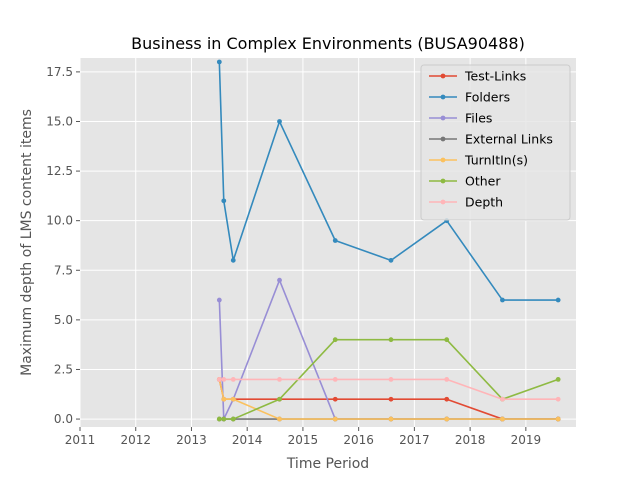  Describe the element at coordinates (247, 440) in the screenshot. I see `x-tick-label: 2014` at that location.